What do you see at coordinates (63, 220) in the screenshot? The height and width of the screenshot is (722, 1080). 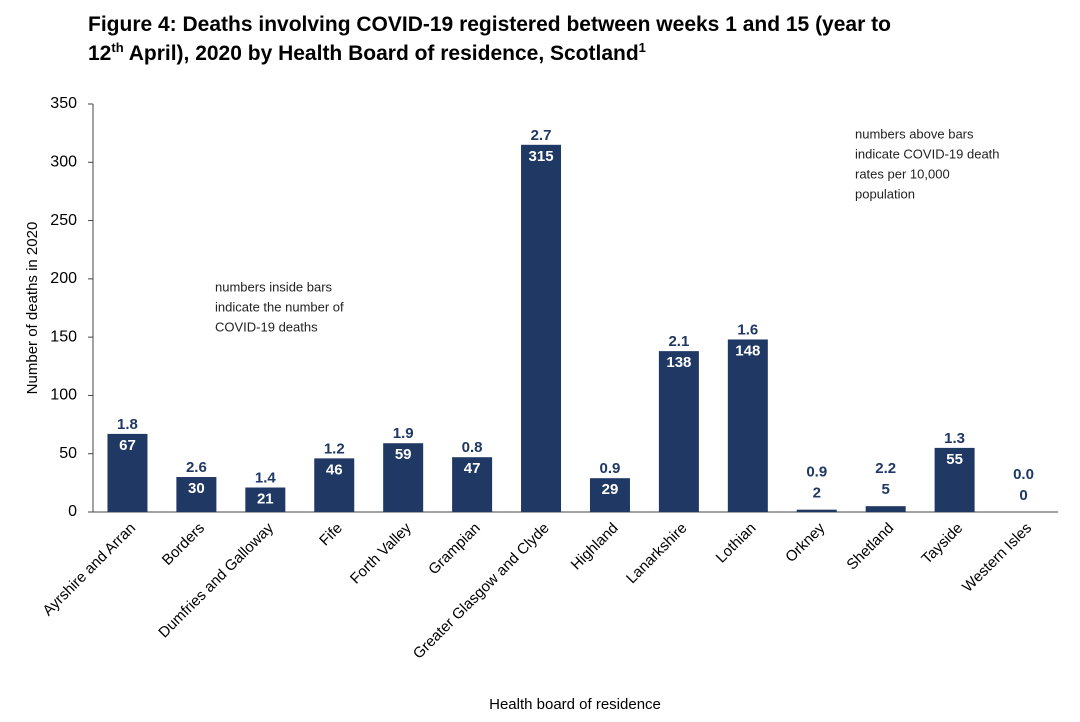 I see `y-tick-label: 250` at bounding box center [63, 220].